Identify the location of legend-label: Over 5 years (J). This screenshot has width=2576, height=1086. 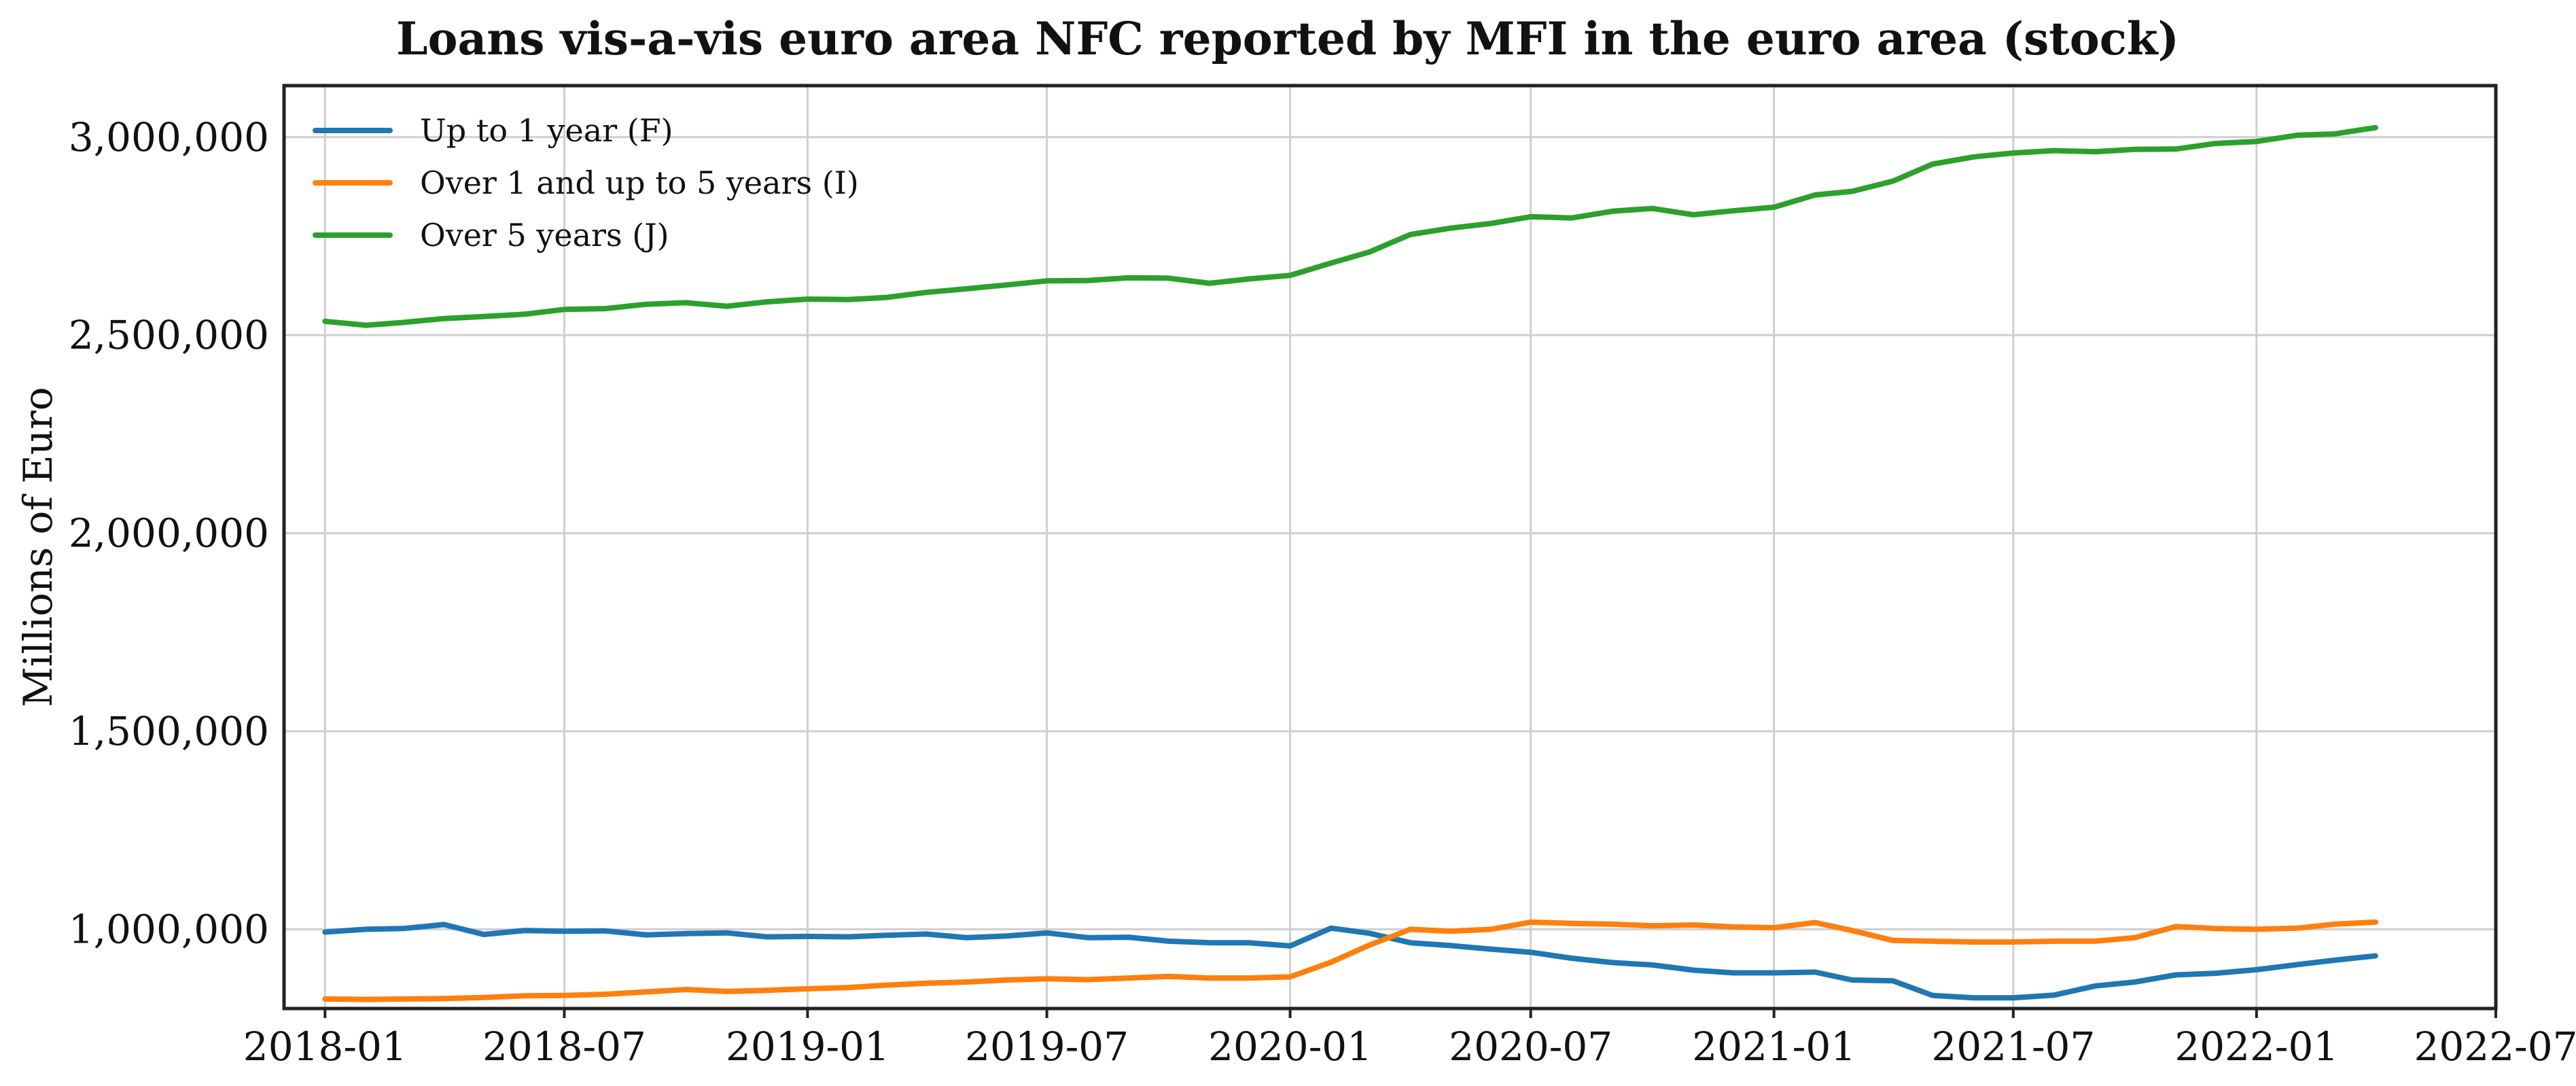
(544, 235).